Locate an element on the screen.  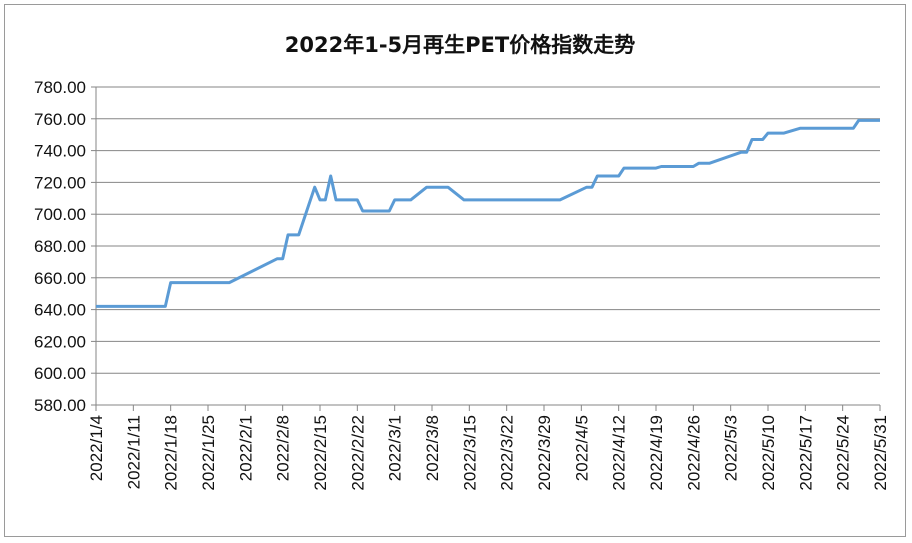
x-tick-label: 2022/4/12 is located at coordinates (619, 453).